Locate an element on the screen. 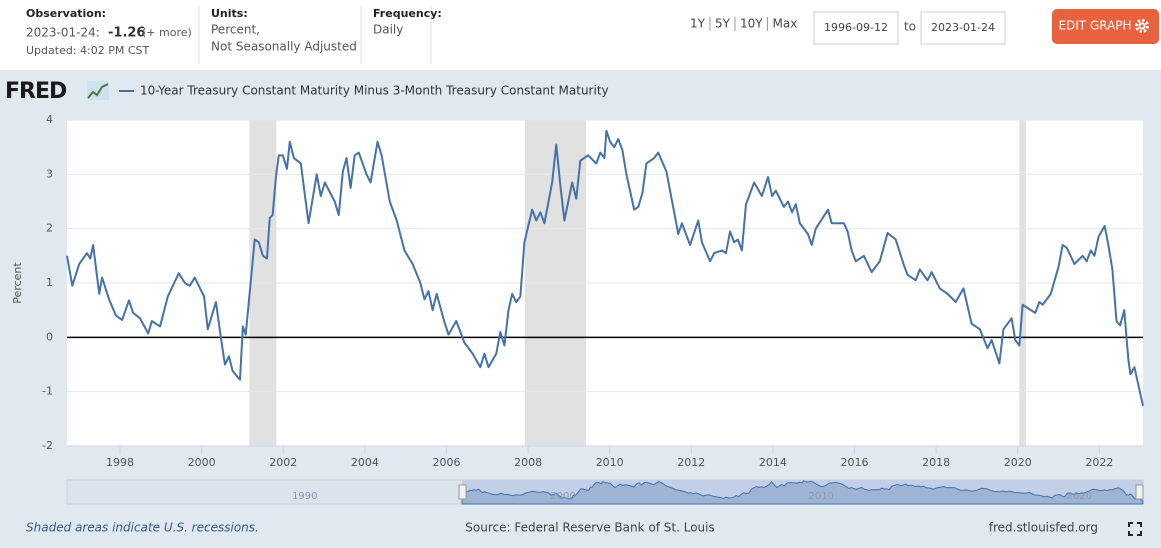 This screenshot has width=1161, height=548. y-tick-label: -2 is located at coordinates (47, 445).